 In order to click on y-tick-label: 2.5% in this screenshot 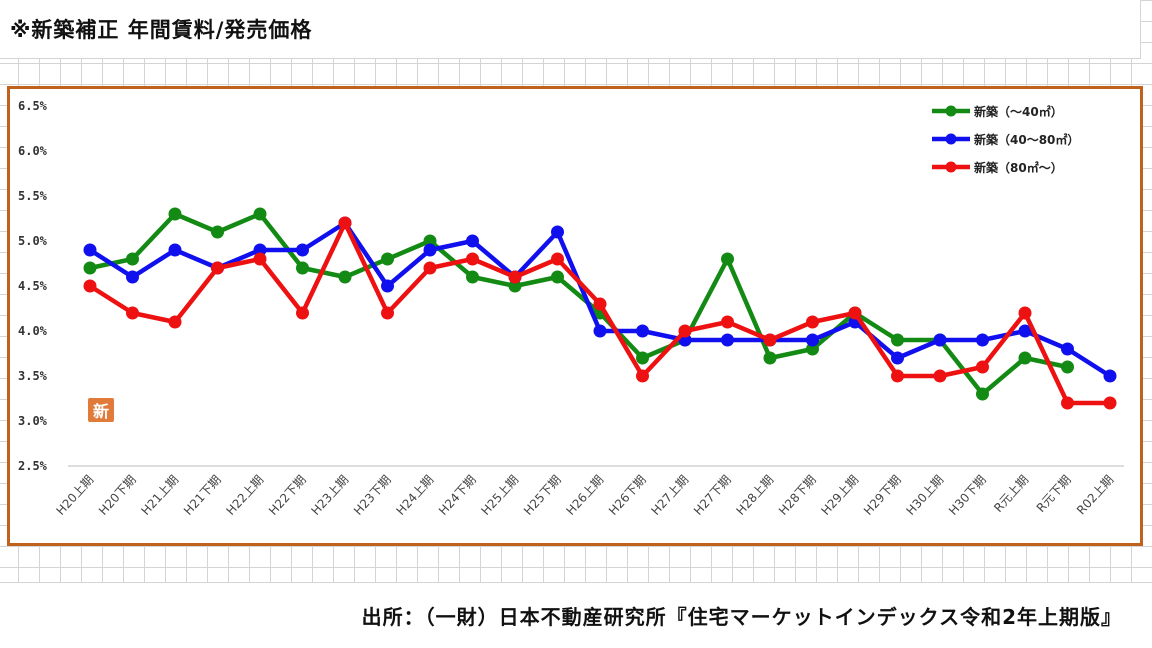, I will do `click(33, 466)`.